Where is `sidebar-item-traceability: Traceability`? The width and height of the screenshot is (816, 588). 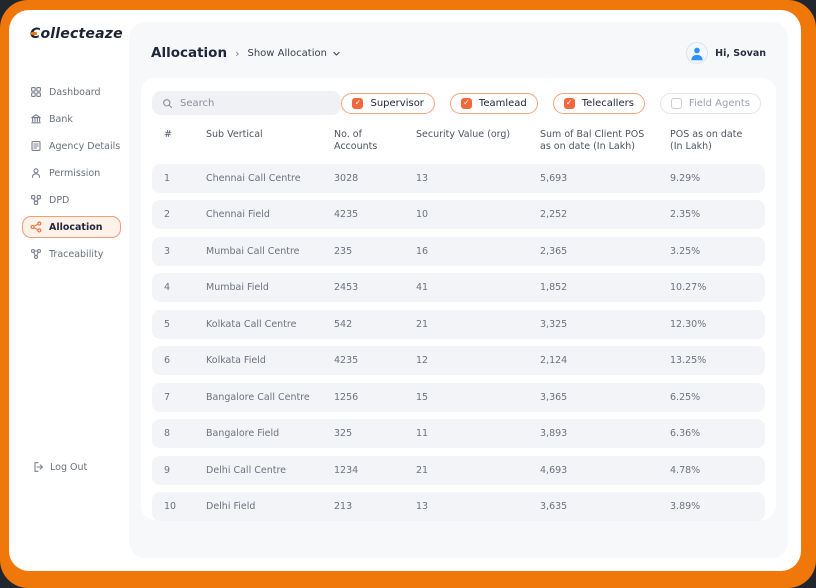
sidebar-item-traceability: Traceability is located at coordinates (71, 254).